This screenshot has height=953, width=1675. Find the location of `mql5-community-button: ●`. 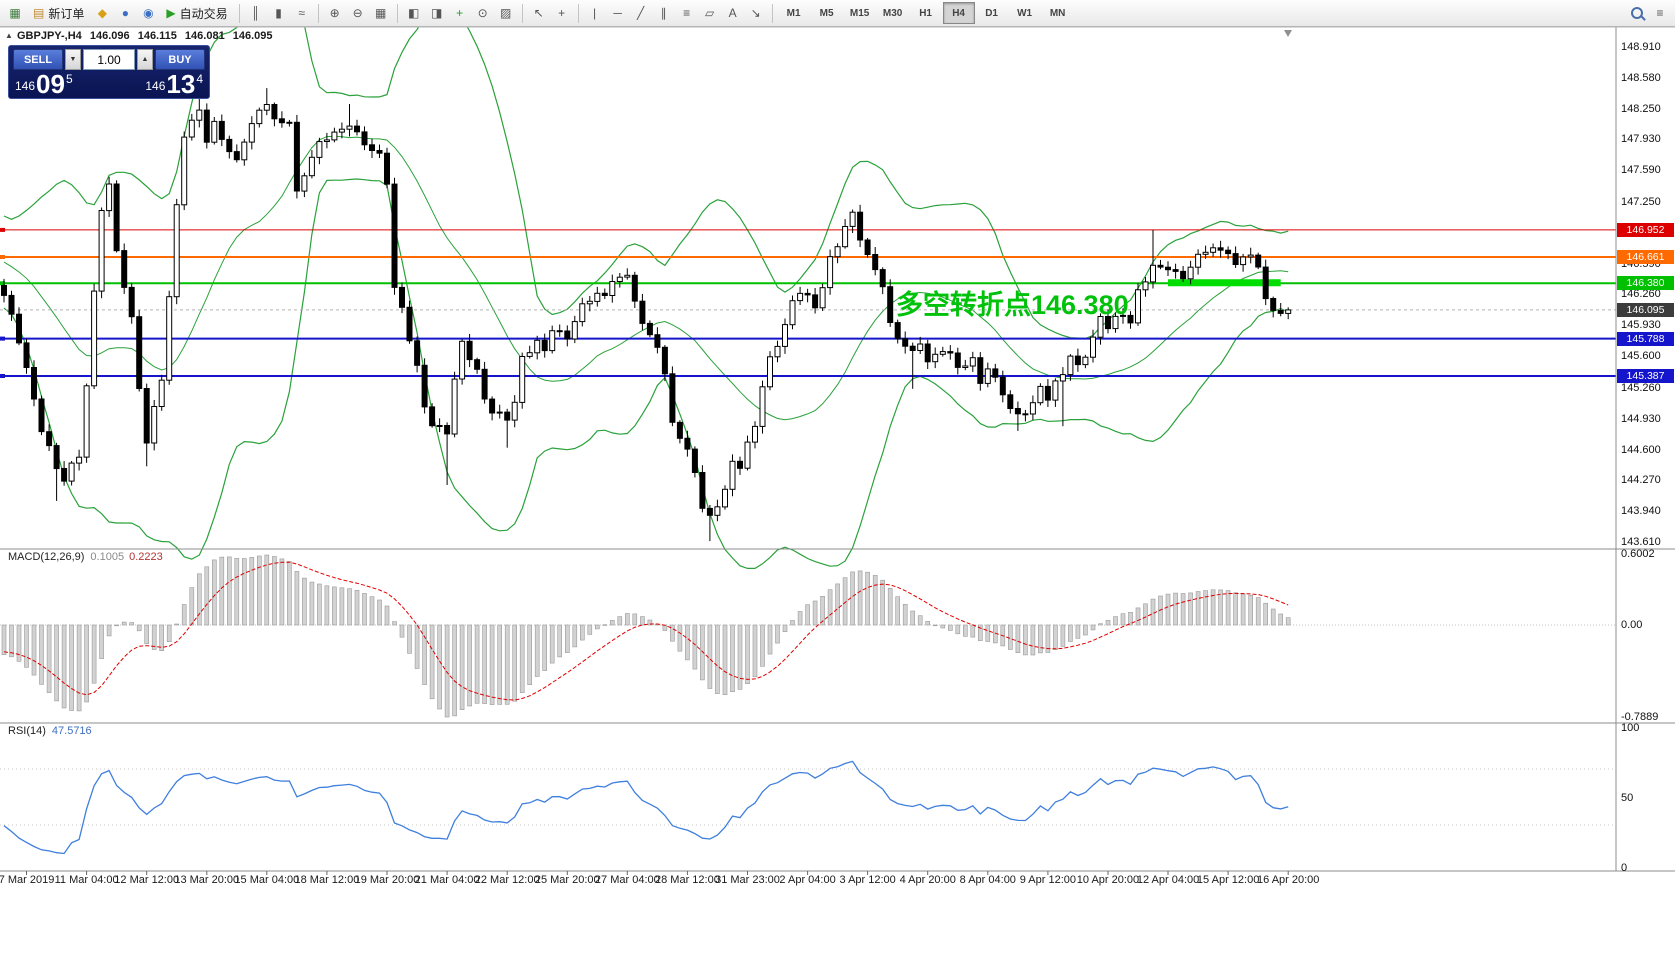

mql5-community-button: ● is located at coordinates (125, 13).